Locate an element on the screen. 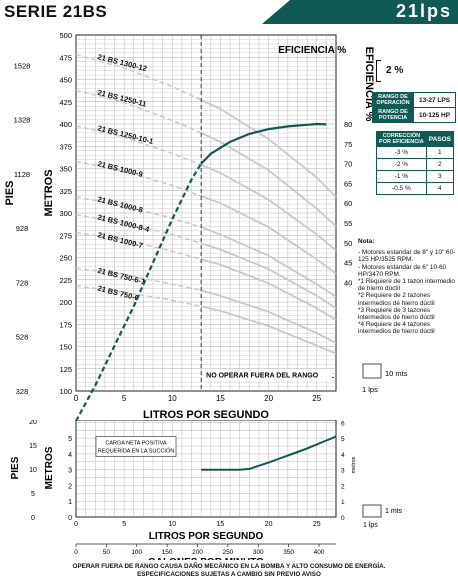 The width and height of the screenshot is (458, 579). npsh-x-label: LITROS POR SEGUNDO is located at coordinates (206, 536).